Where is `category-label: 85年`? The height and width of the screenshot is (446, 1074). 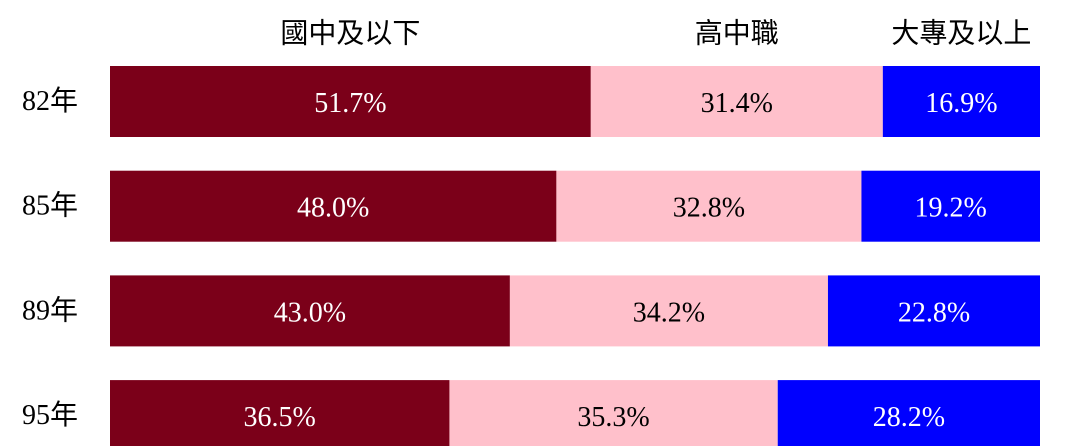 category-label: 85年 is located at coordinates (50, 206).